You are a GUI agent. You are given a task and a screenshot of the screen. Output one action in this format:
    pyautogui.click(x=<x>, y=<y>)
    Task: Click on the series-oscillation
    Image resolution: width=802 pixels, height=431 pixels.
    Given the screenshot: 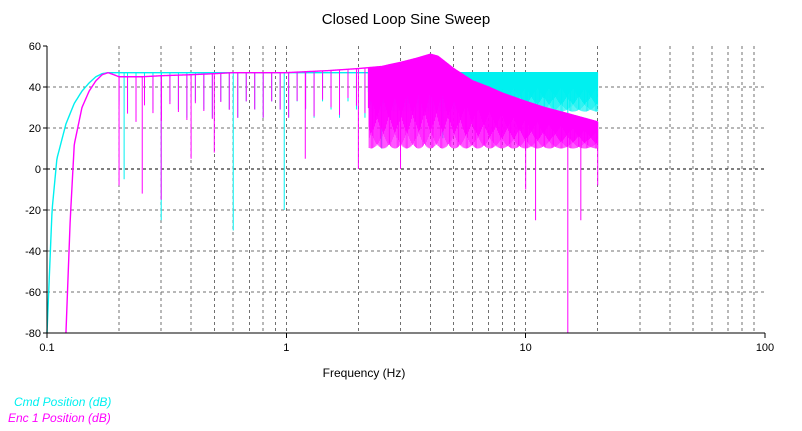 What is the action you would take?
    pyautogui.click(x=483, y=101)
    